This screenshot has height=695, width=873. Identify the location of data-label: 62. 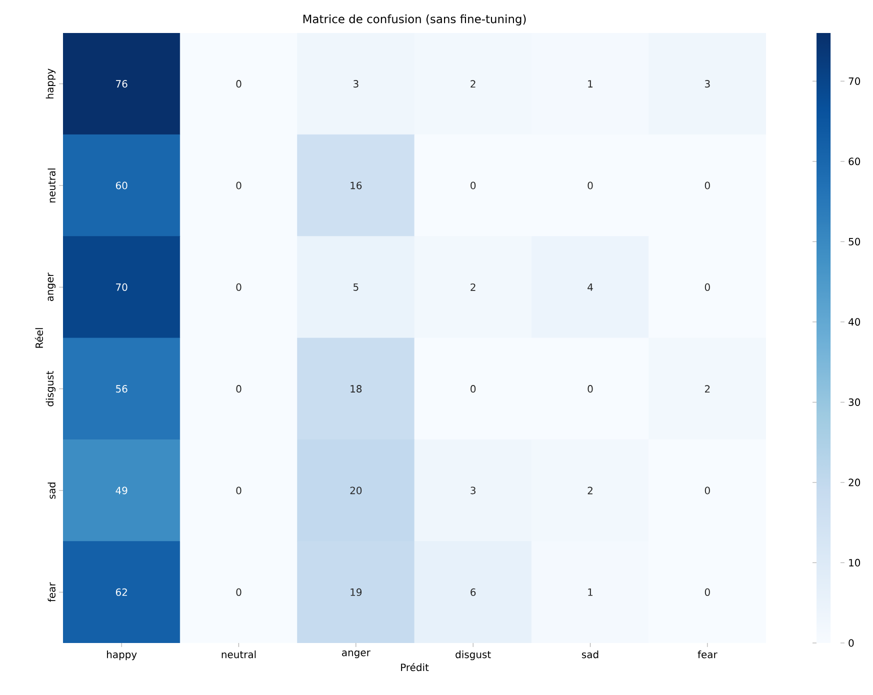
(121, 592).